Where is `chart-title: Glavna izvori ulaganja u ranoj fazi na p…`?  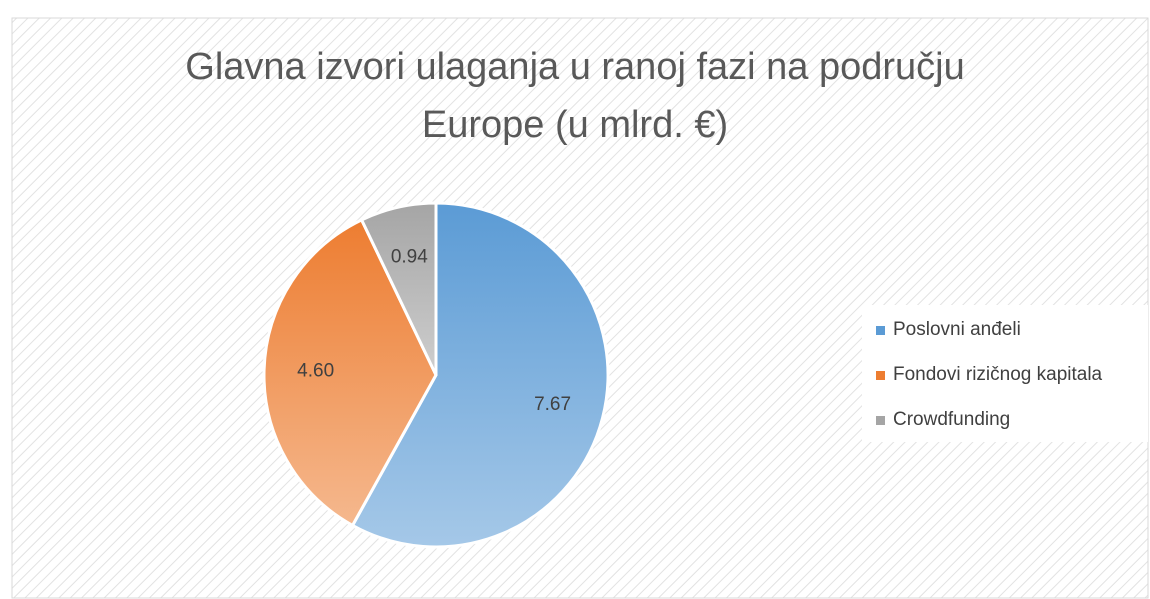 chart-title: Glavna izvori ulaganja u ranoj fazi na p… is located at coordinates (575, 96).